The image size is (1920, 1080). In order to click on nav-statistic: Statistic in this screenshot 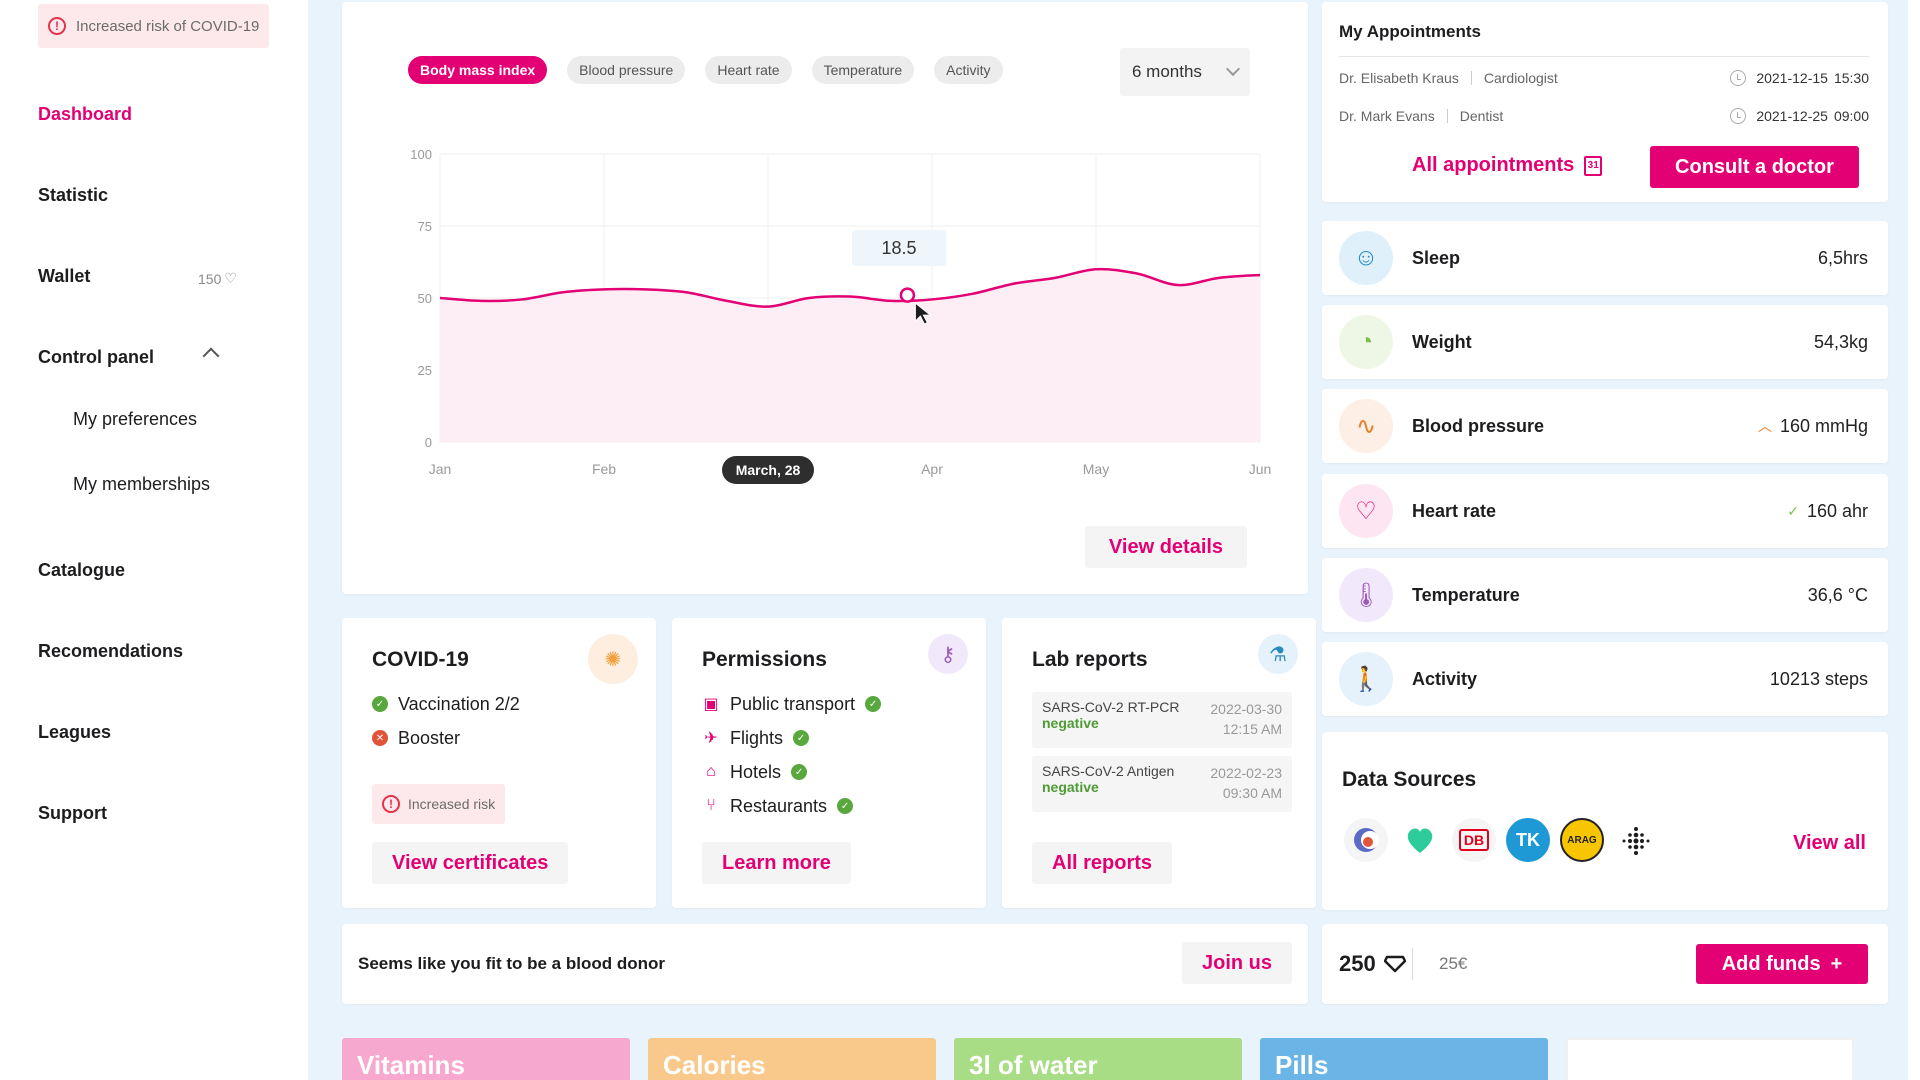, I will do `click(73, 195)`.